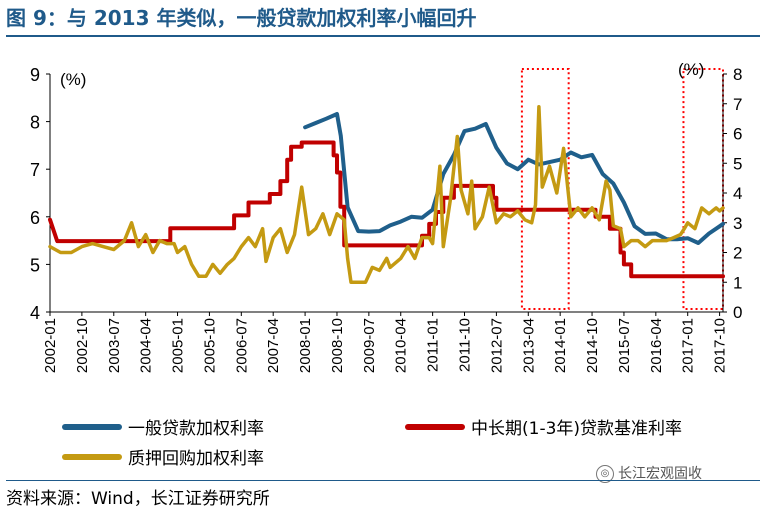 This screenshot has height=511, width=766. What do you see at coordinates (528, 345) in the screenshot?
I see `x-tick-label: 2013-04` at bounding box center [528, 345].